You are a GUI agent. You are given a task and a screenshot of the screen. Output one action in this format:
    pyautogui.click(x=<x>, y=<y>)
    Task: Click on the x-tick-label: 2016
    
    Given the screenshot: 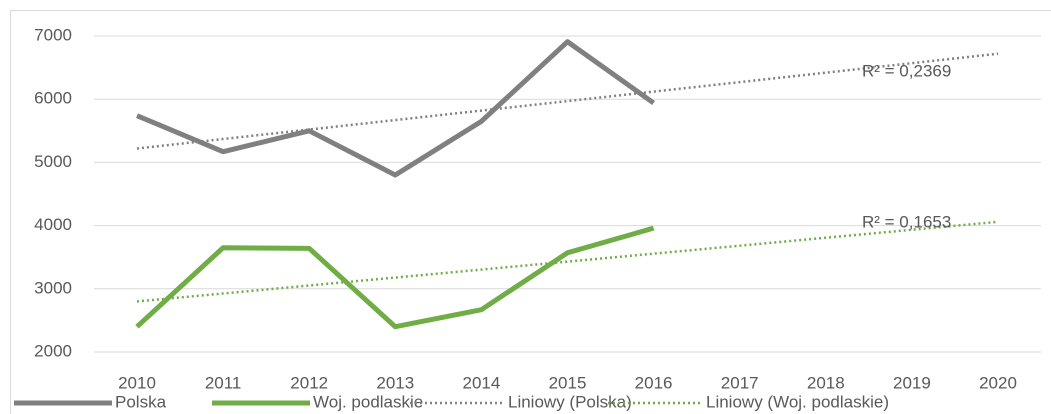 What is the action you would take?
    pyautogui.click(x=654, y=382)
    